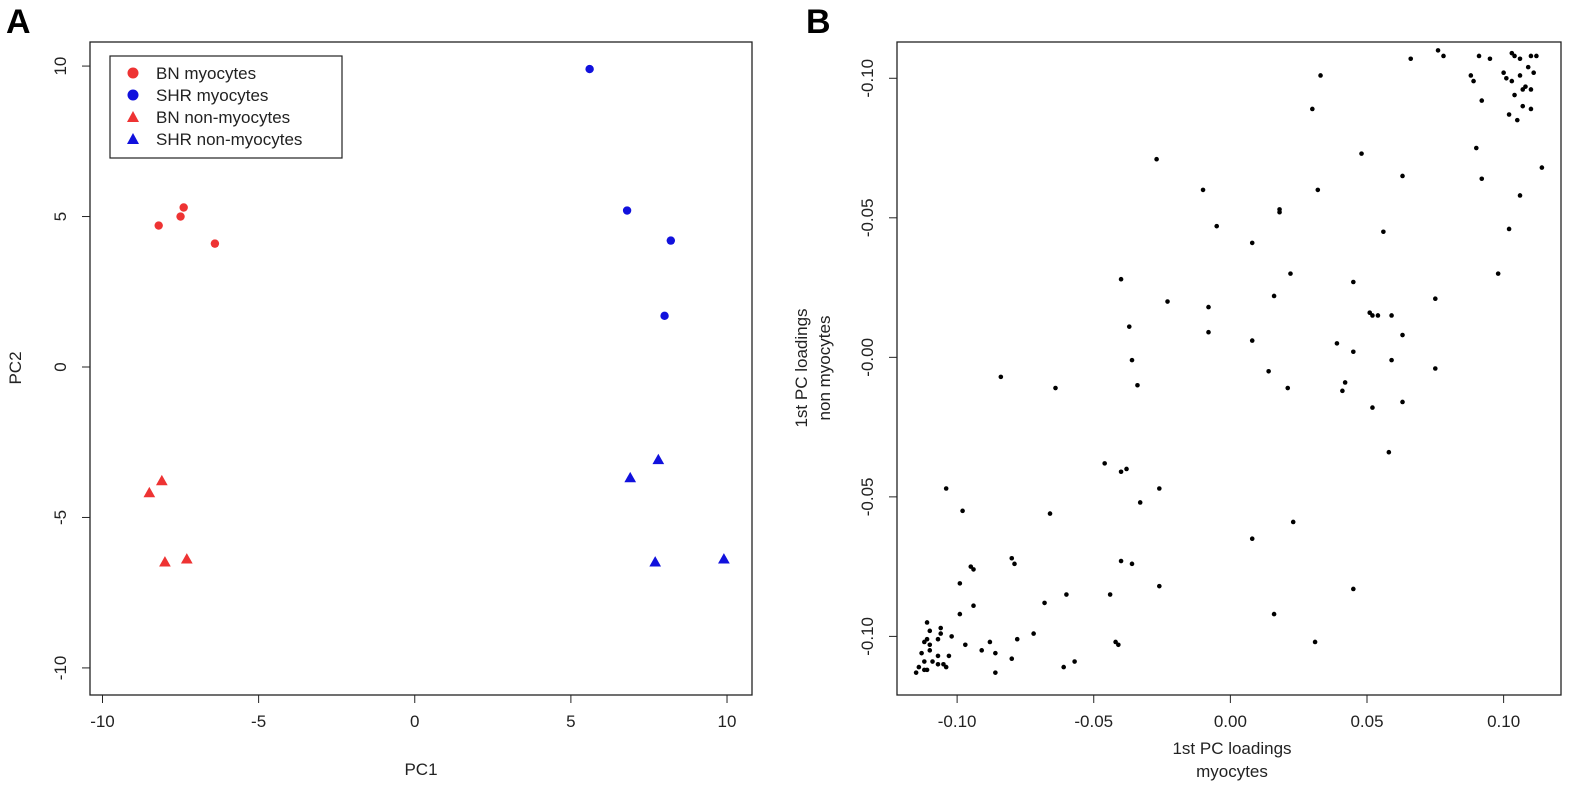 The width and height of the screenshot is (1594, 800). I want to click on legend-label-shr-myocytes: SHR myocytes, so click(212, 95).